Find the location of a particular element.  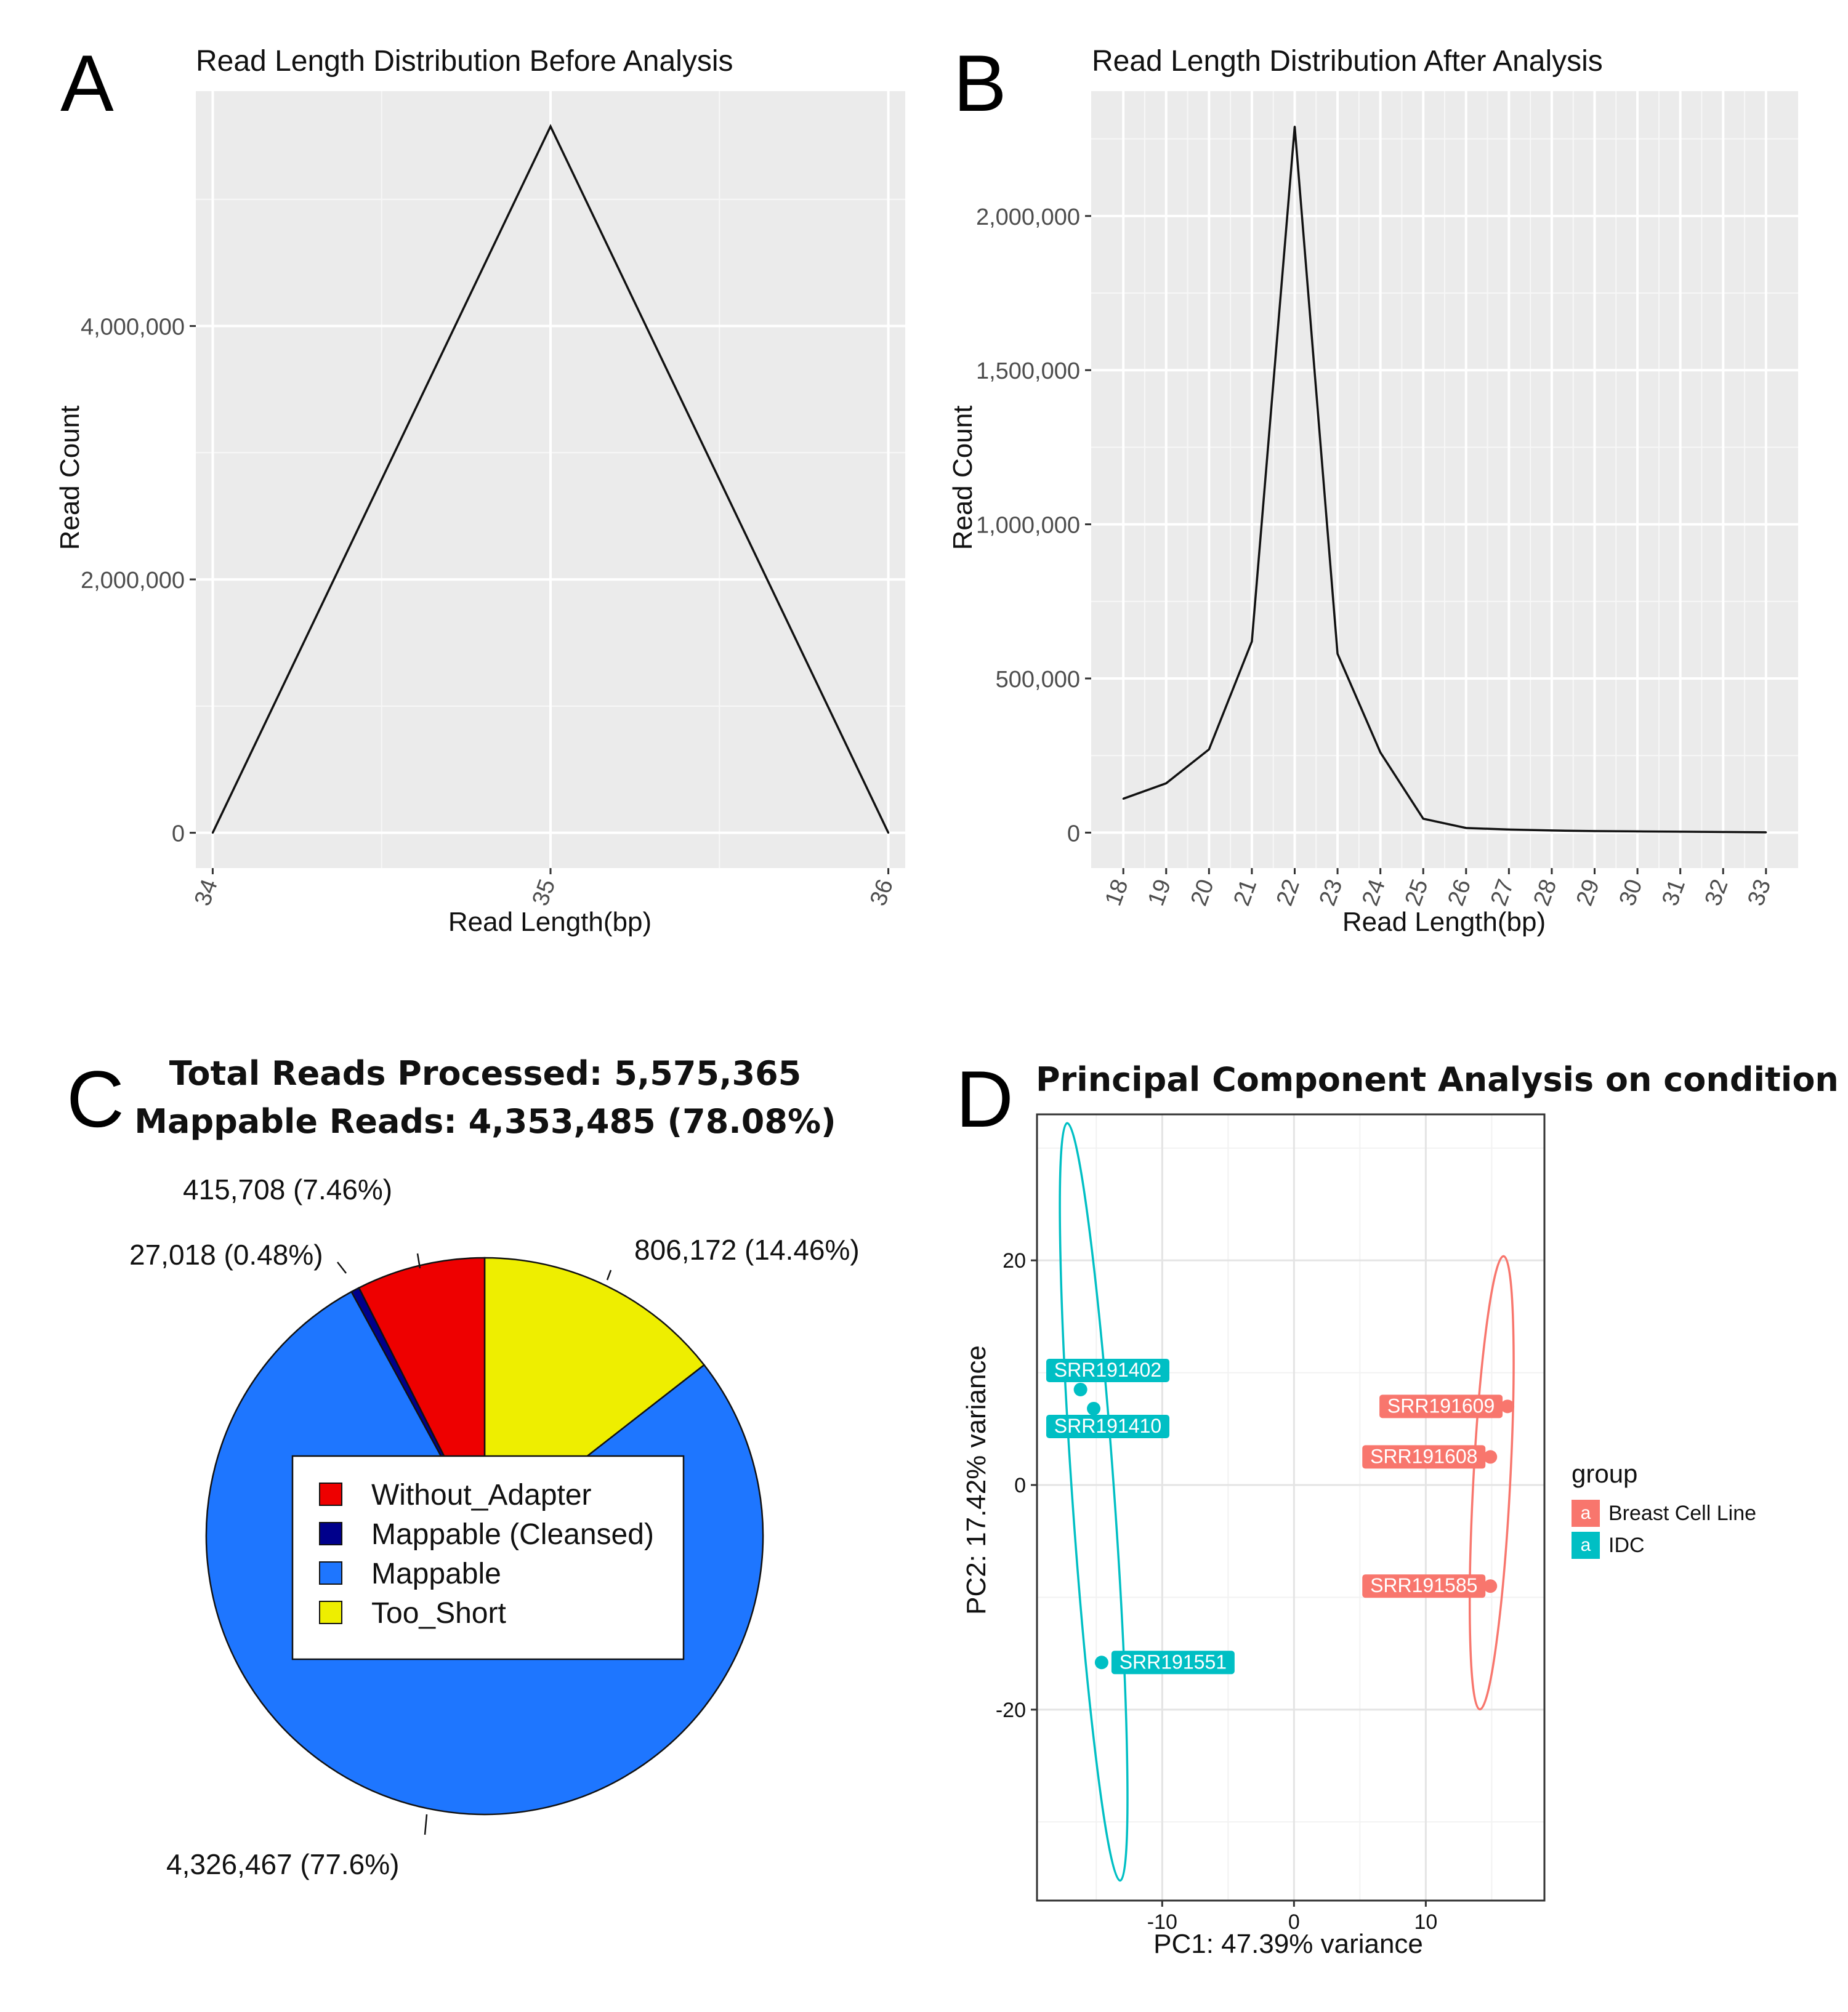

x-tick-label: 31 is located at coordinates (1673, 892).